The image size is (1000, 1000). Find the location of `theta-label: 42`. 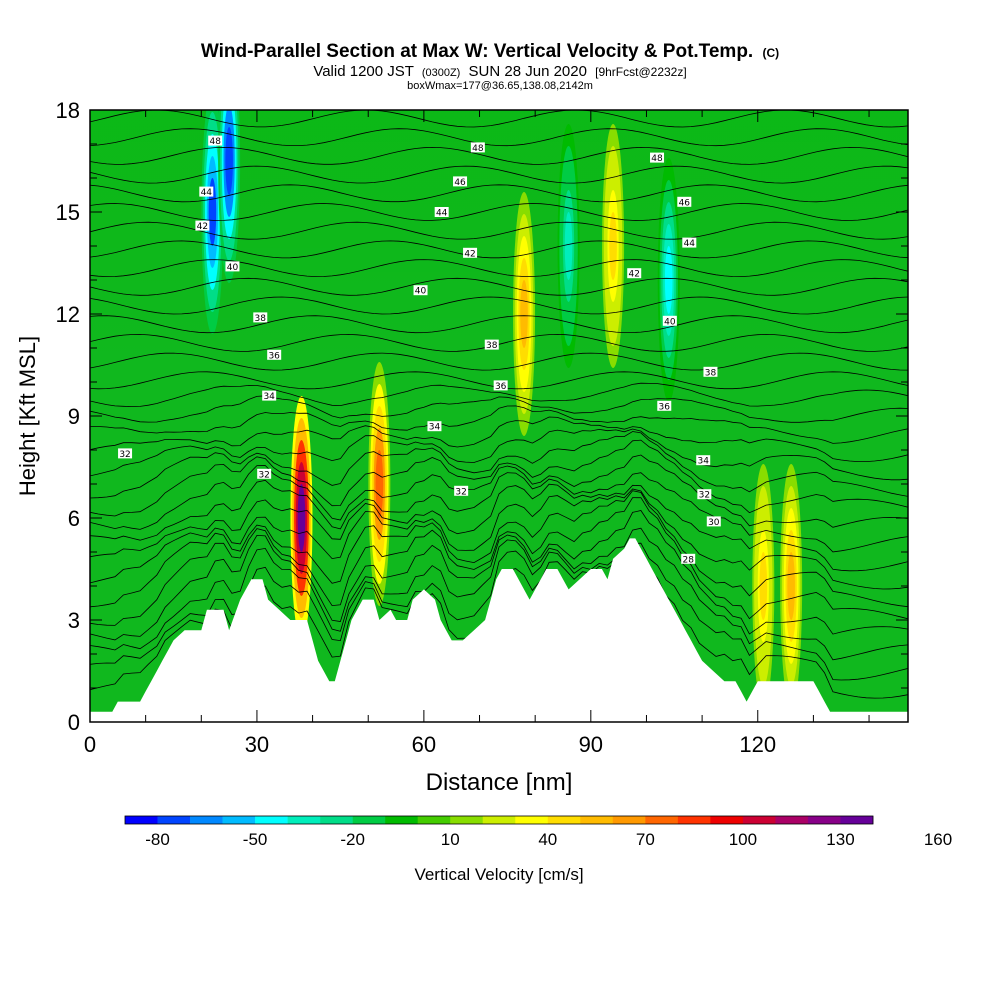

theta-label: 42 is located at coordinates (470, 253).